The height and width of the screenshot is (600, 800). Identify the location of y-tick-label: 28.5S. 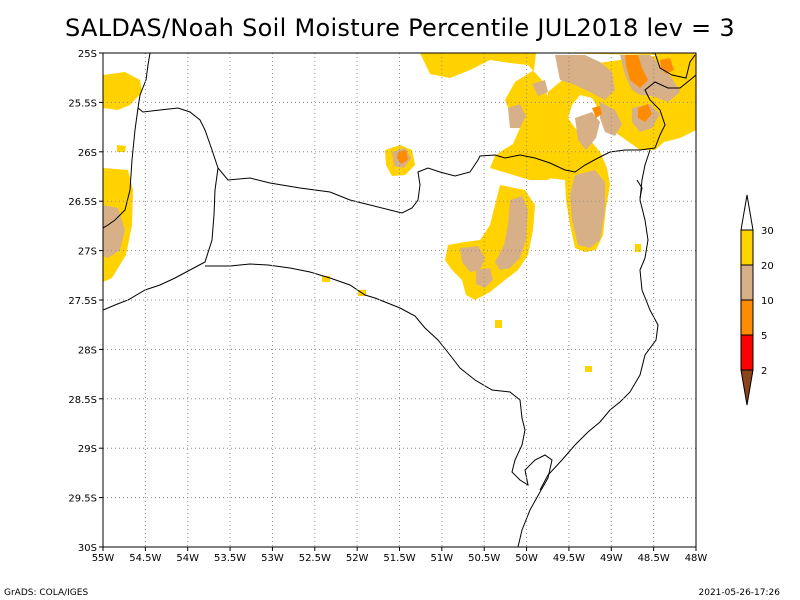
(82, 400).